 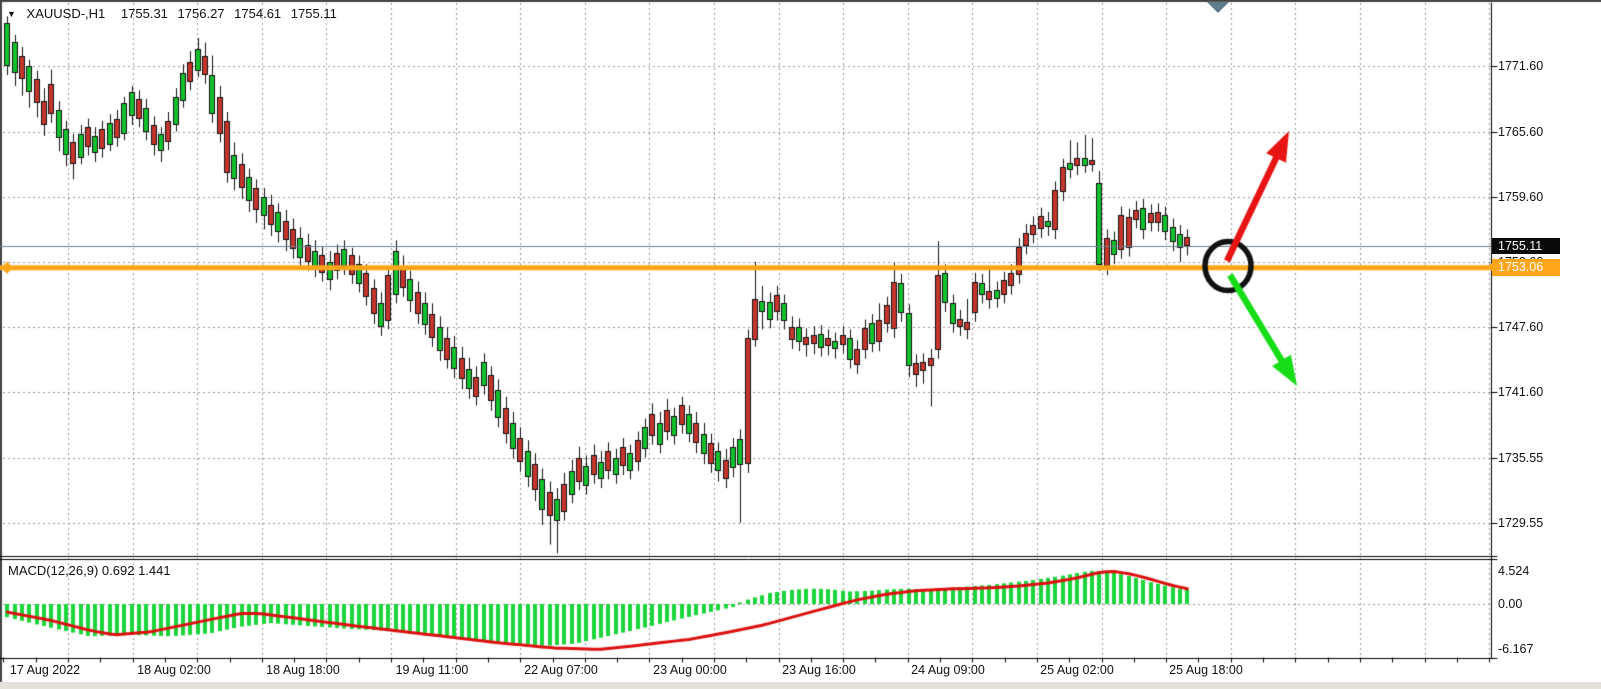 What do you see at coordinates (258, 13) in the screenshot?
I see `ohlc-low: 1754.61` at bounding box center [258, 13].